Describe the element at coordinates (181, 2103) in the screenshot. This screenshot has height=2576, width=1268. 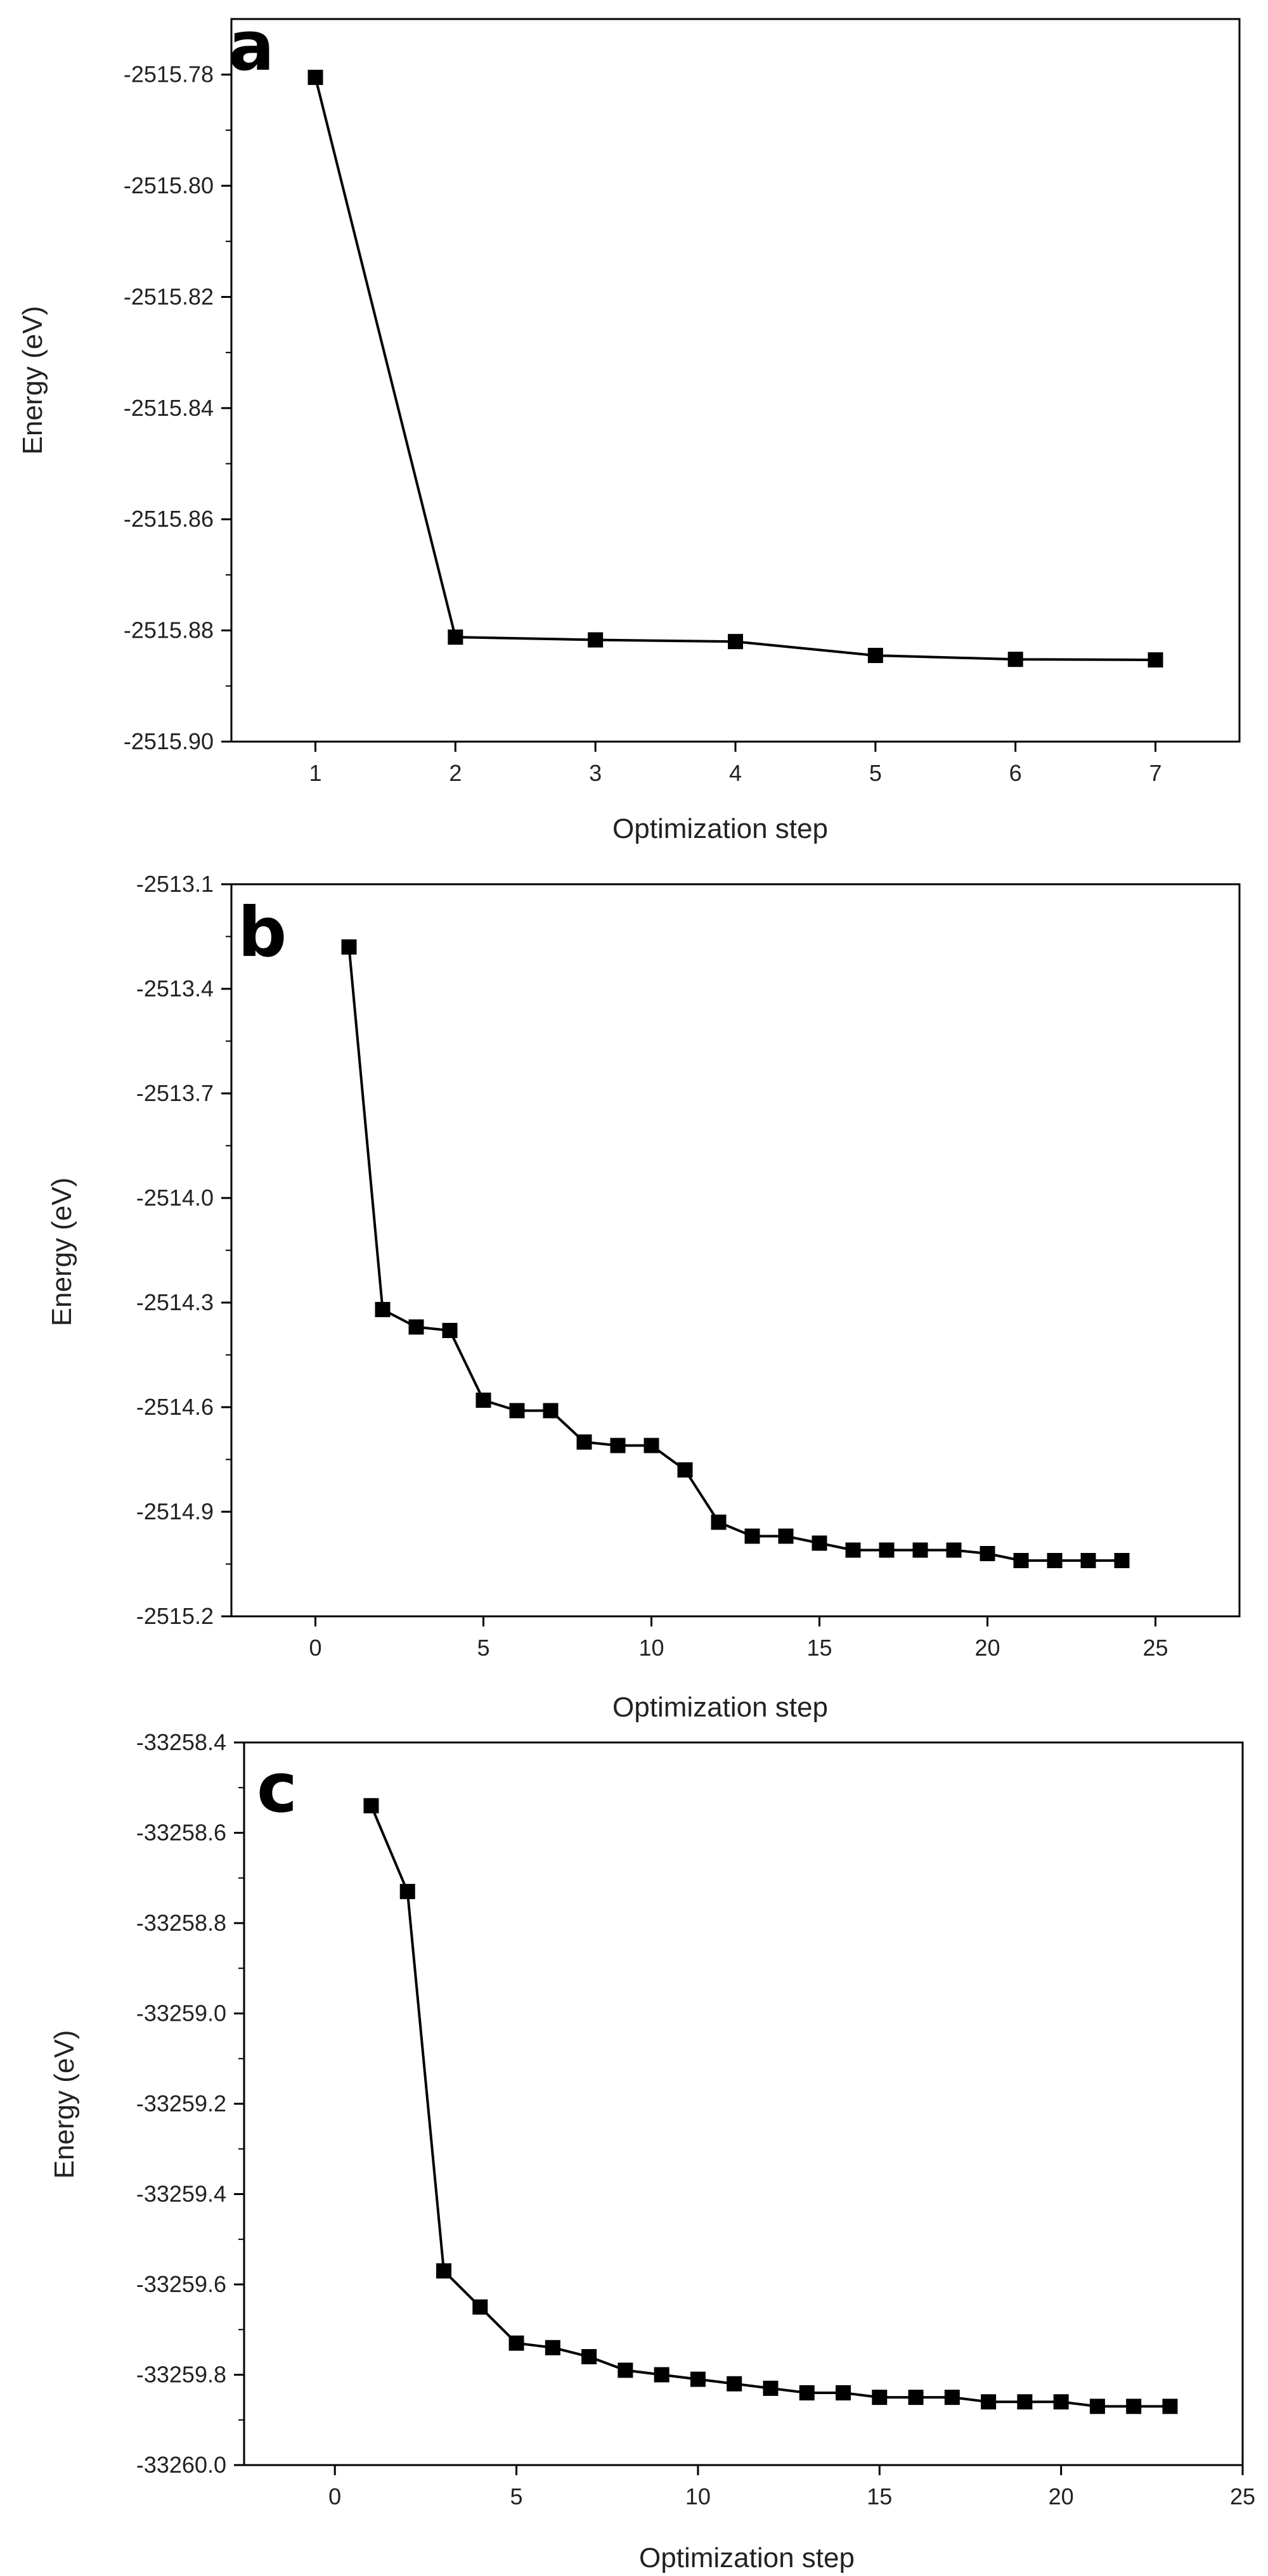
I see `panel-c-ytick-label: -33259.2` at that location.